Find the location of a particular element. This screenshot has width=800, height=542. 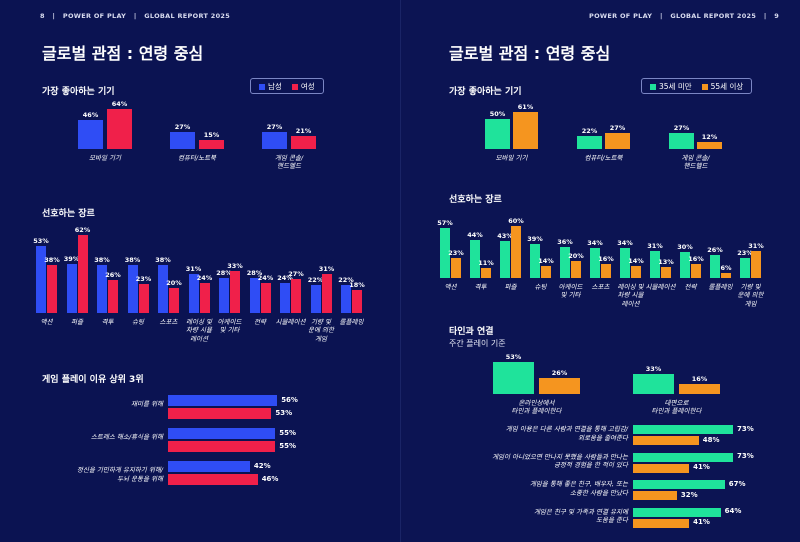

legend-item-under-35: 35세 미만 is located at coordinates (671, 86).